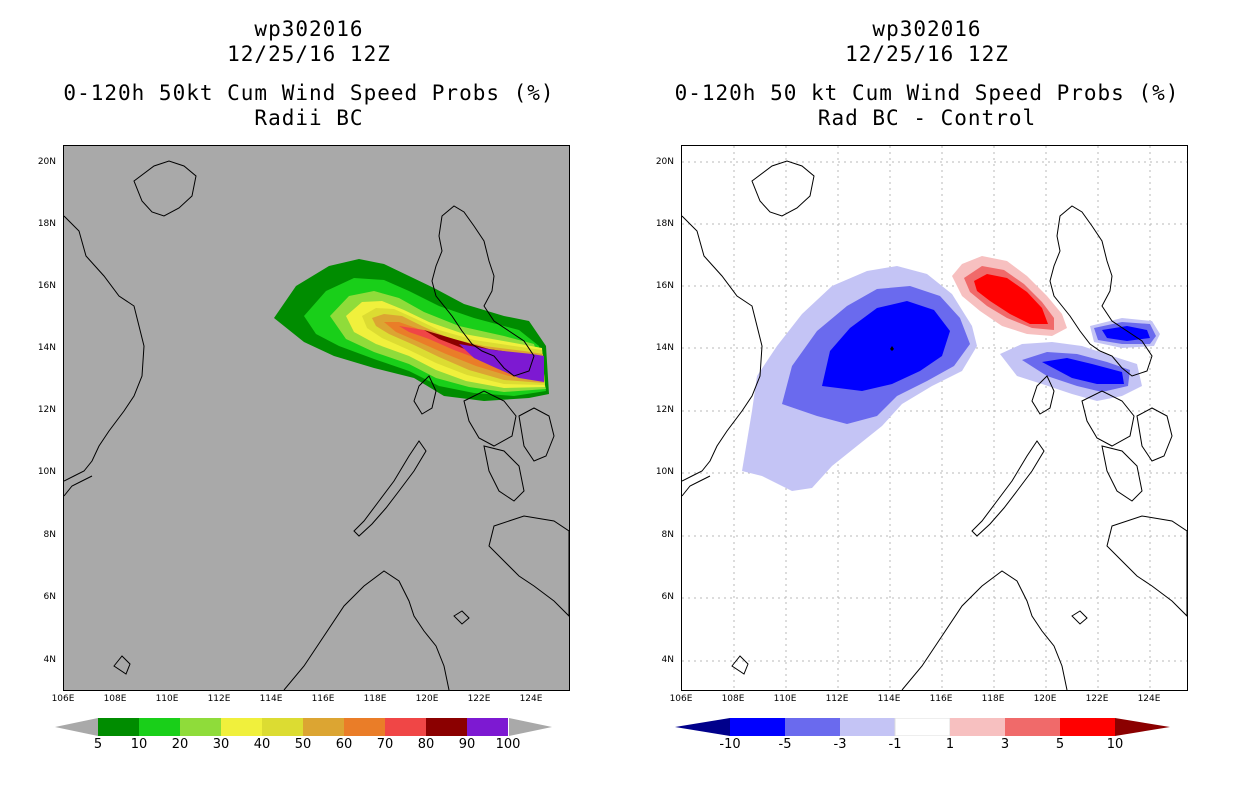 The width and height of the screenshot is (1236, 800). I want to click on left-lon-label: 106E, so click(63, 699).